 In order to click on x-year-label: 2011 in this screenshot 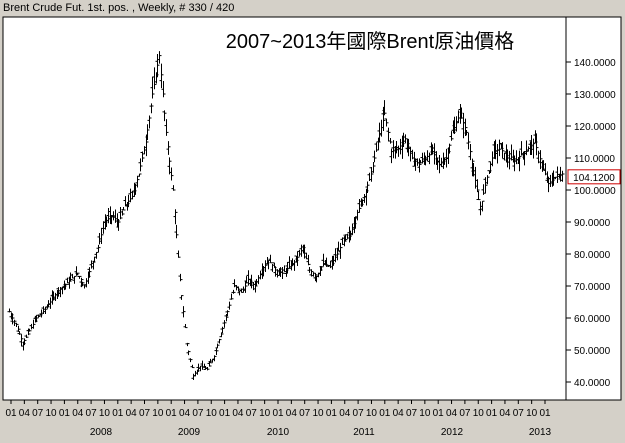, I will do `click(364, 432)`.